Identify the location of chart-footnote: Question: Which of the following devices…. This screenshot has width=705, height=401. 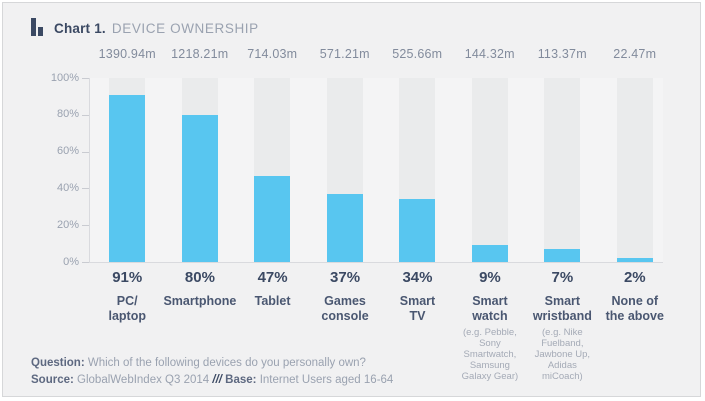
(212, 372).